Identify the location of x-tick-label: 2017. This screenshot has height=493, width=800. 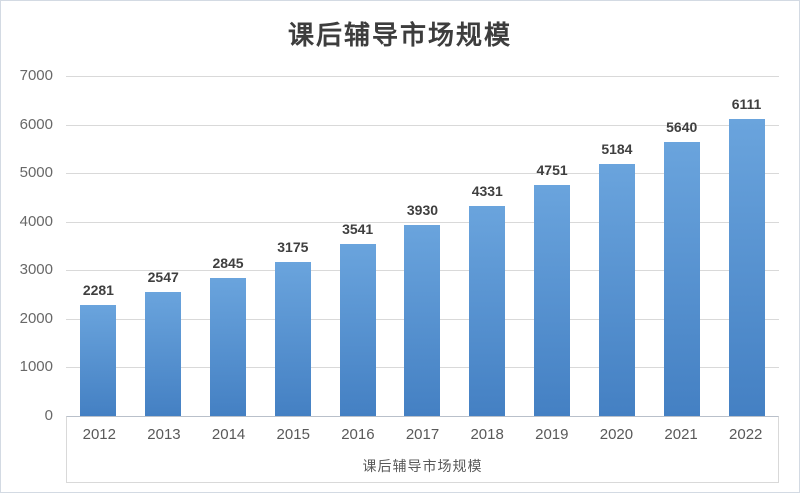
(422, 434).